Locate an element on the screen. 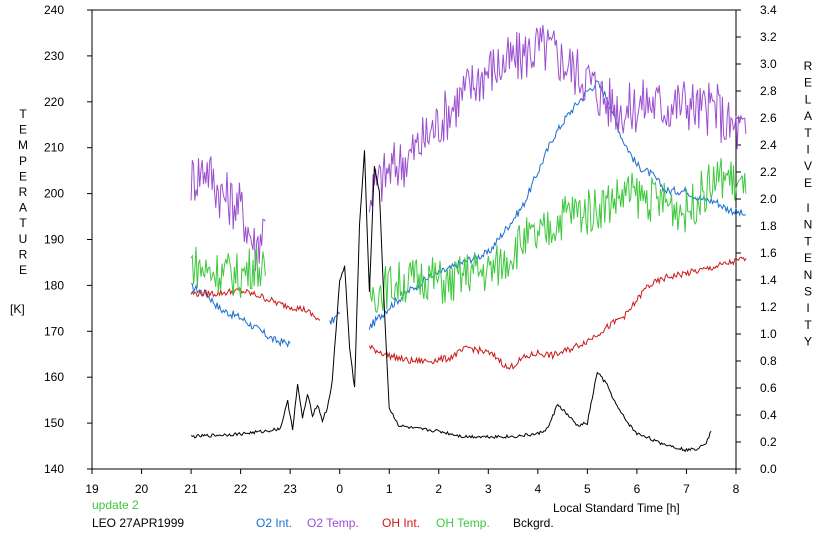 This screenshot has height=535, width=828. x-tick-label: 22 is located at coordinates (241, 489).